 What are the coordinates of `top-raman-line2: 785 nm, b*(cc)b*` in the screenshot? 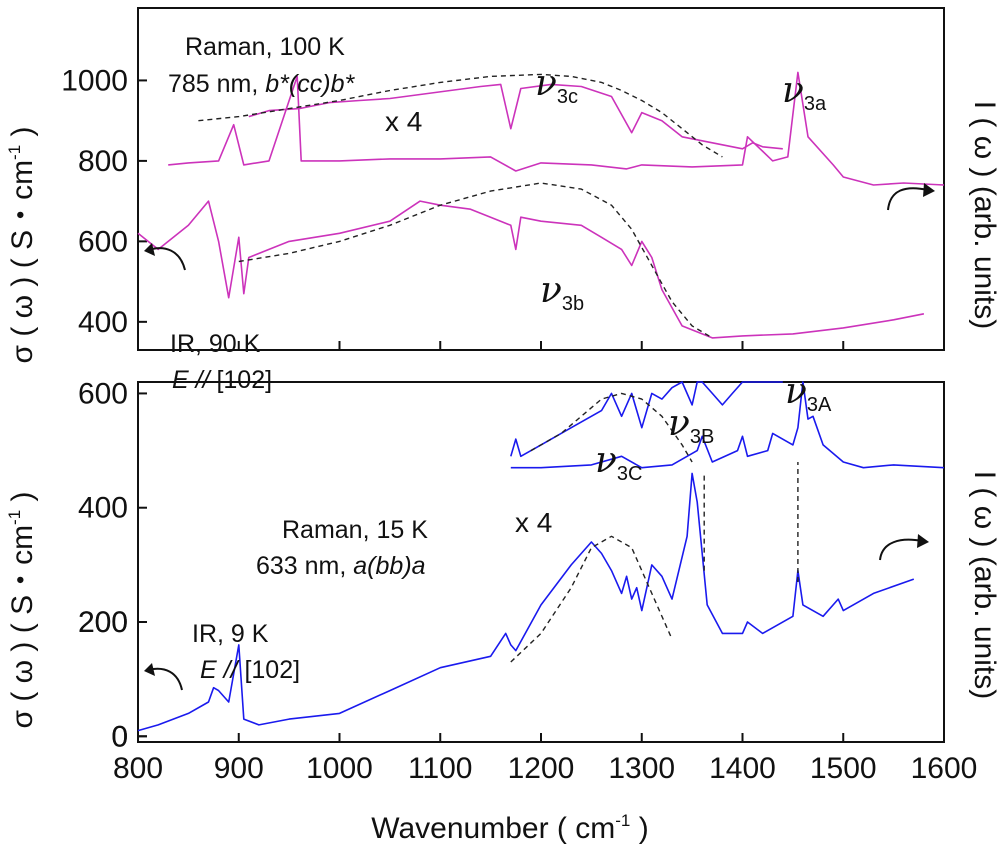 It's located at (261, 84).